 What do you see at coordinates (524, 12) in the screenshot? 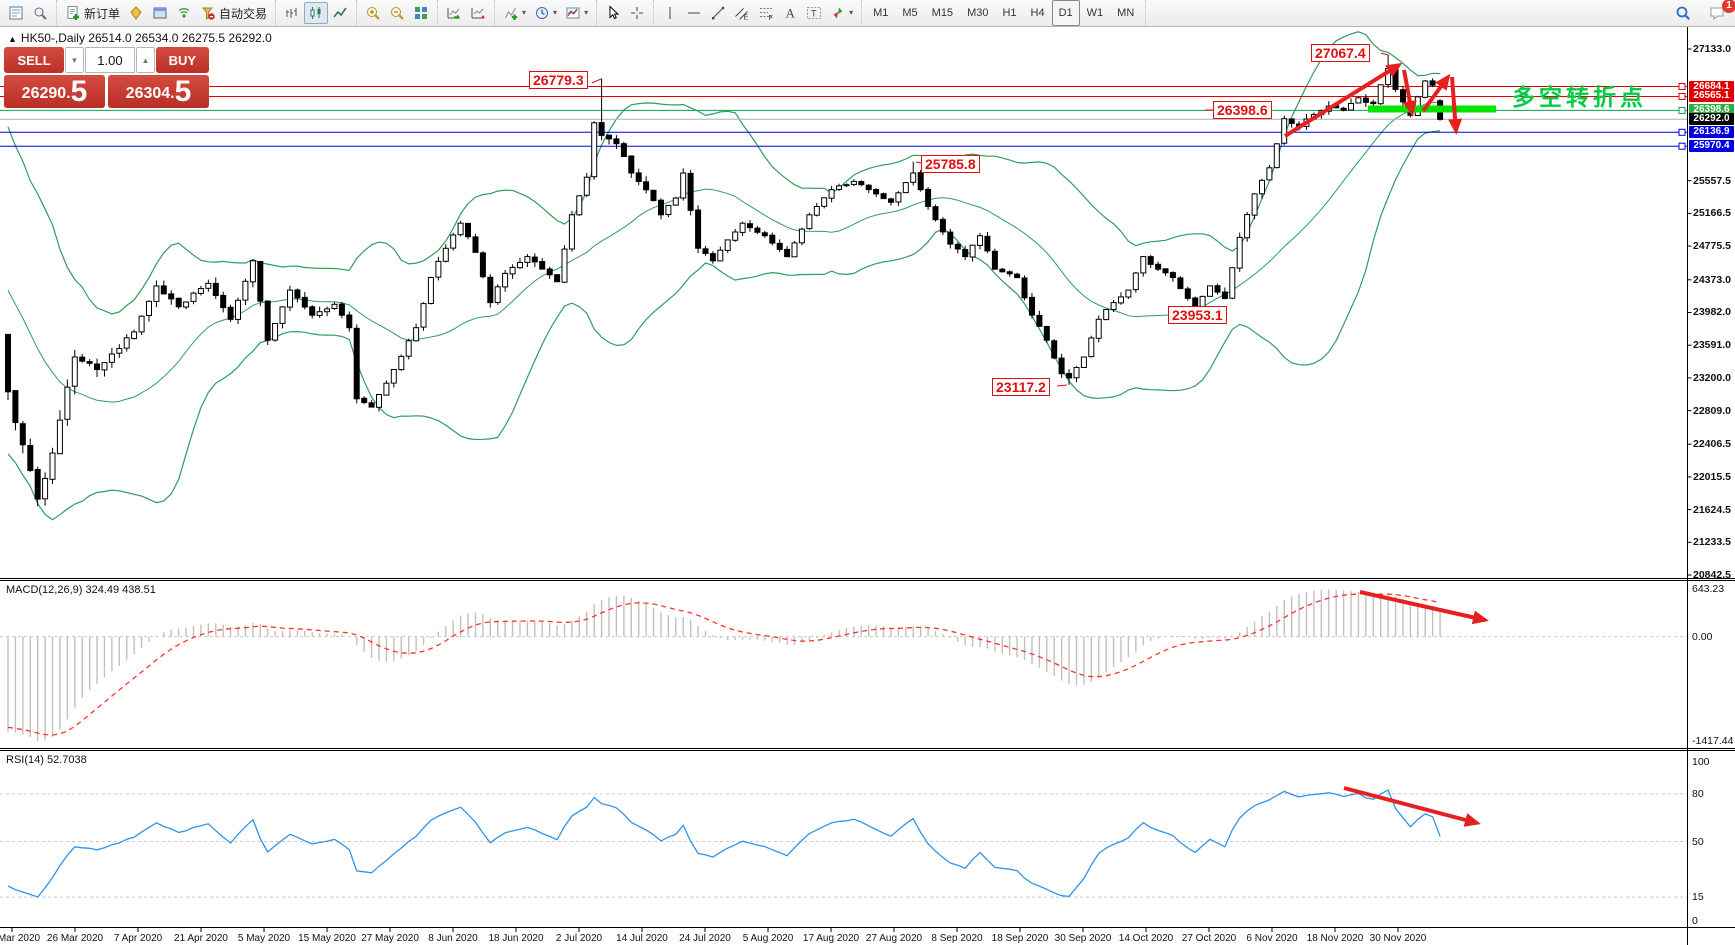
I see `indicators-dropdown-icon: ▾` at bounding box center [524, 12].